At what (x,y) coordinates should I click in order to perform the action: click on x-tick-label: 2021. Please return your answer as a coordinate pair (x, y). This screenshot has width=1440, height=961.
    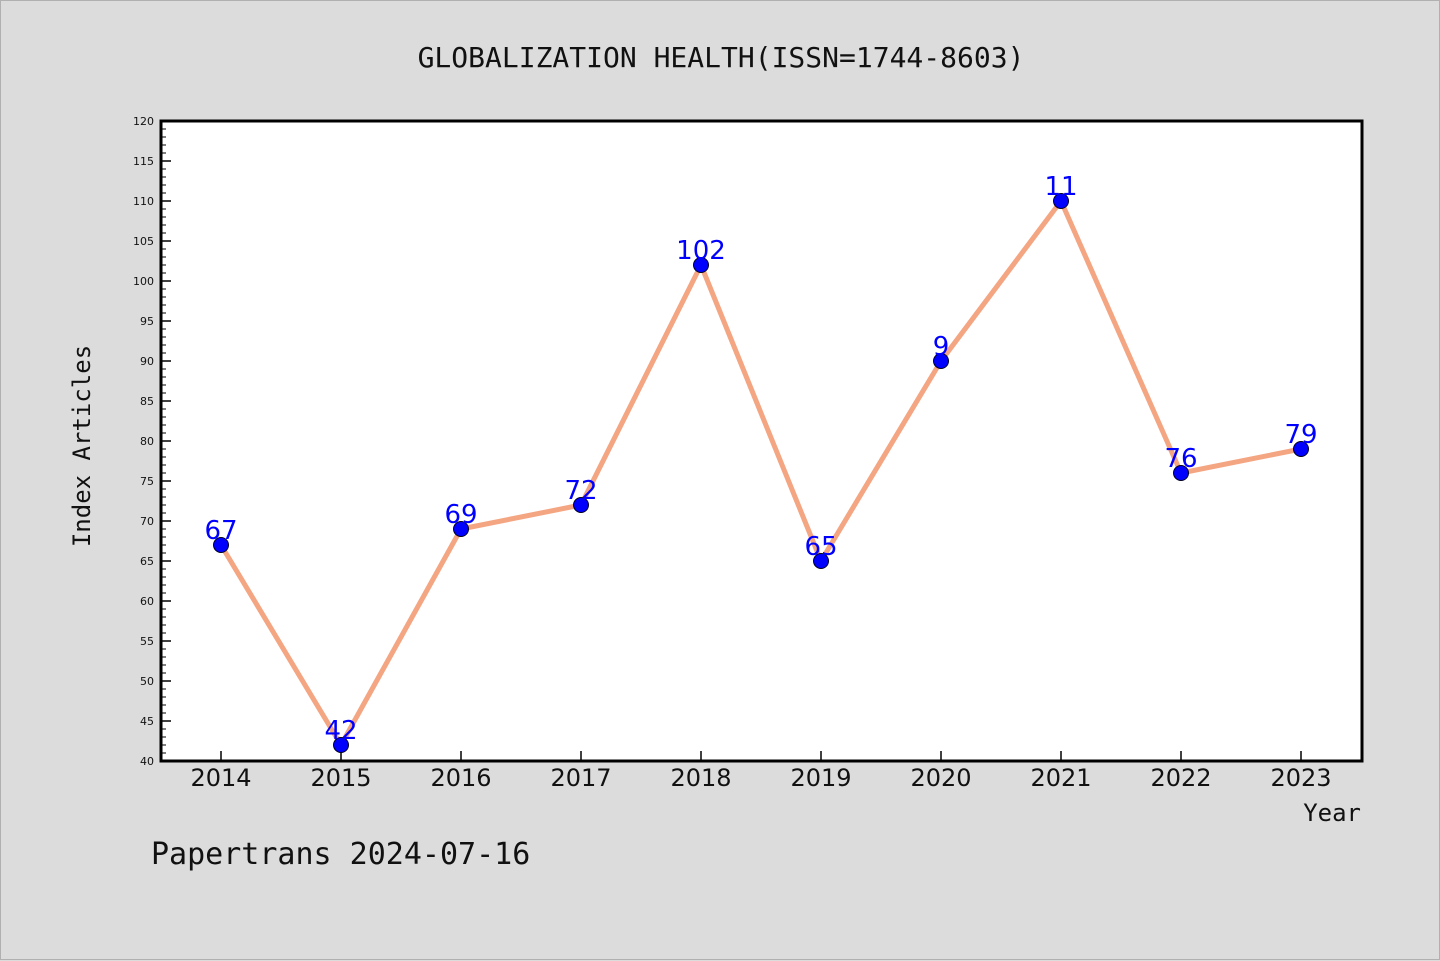
    Looking at the image, I should click on (1060, 778).